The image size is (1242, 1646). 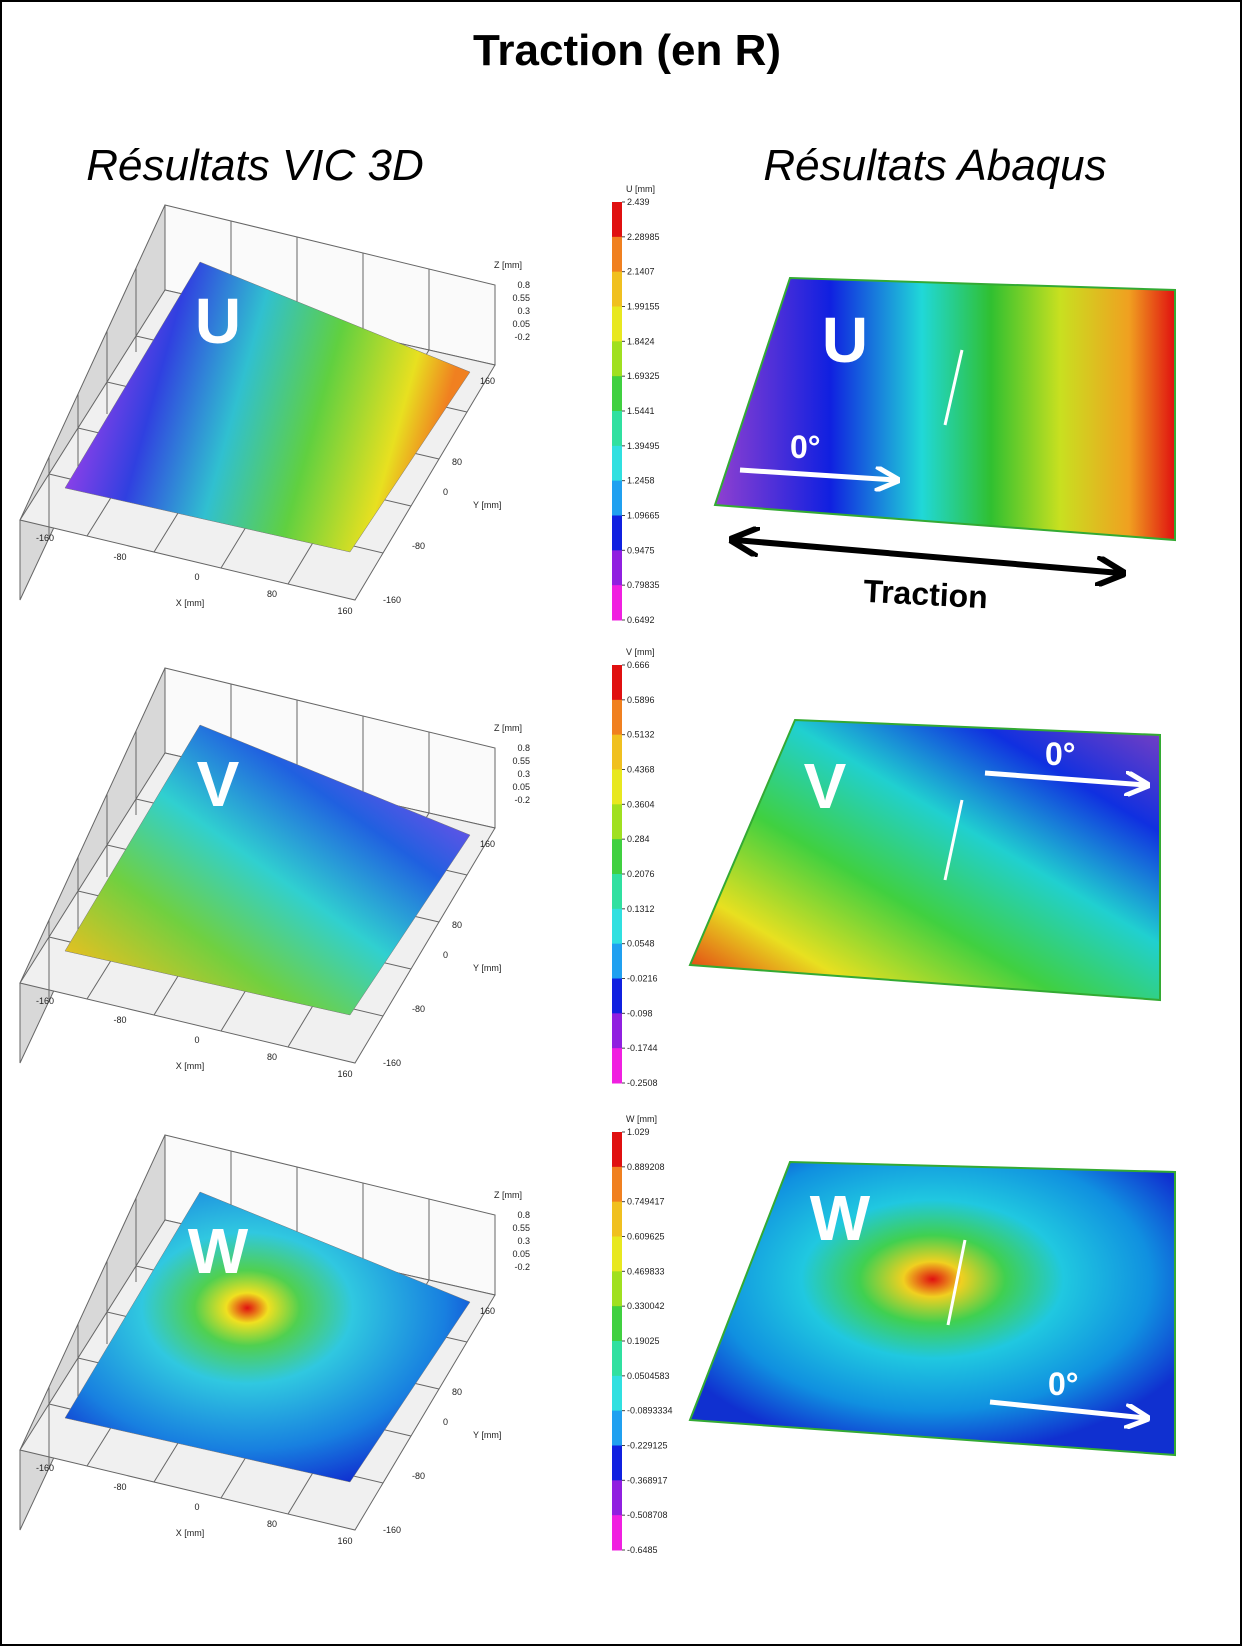 What do you see at coordinates (840, 1218) in the screenshot?
I see `abaqus-label: W` at bounding box center [840, 1218].